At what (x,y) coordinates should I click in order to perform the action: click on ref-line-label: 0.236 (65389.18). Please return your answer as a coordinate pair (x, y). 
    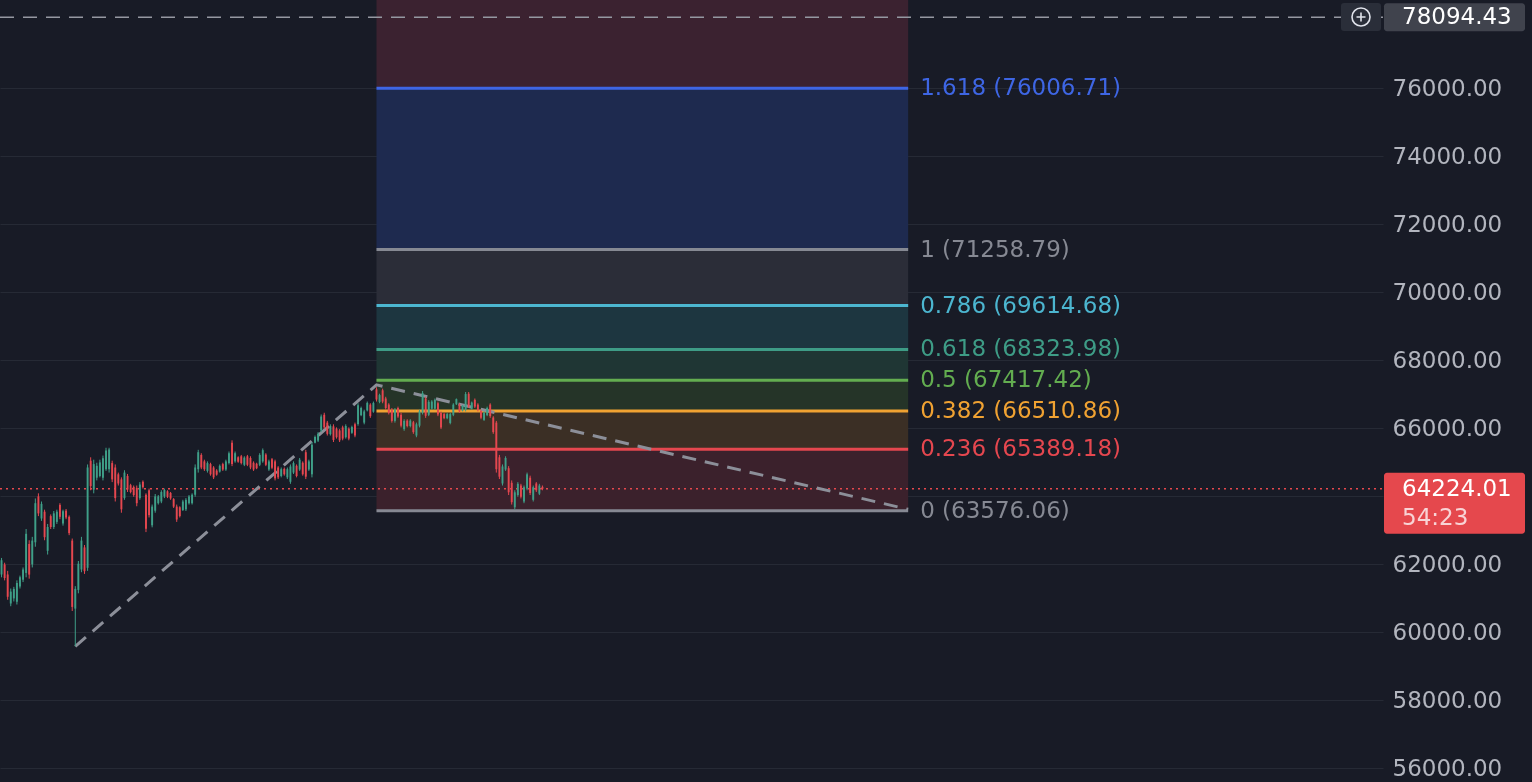
    Looking at the image, I should click on (1021, 448).